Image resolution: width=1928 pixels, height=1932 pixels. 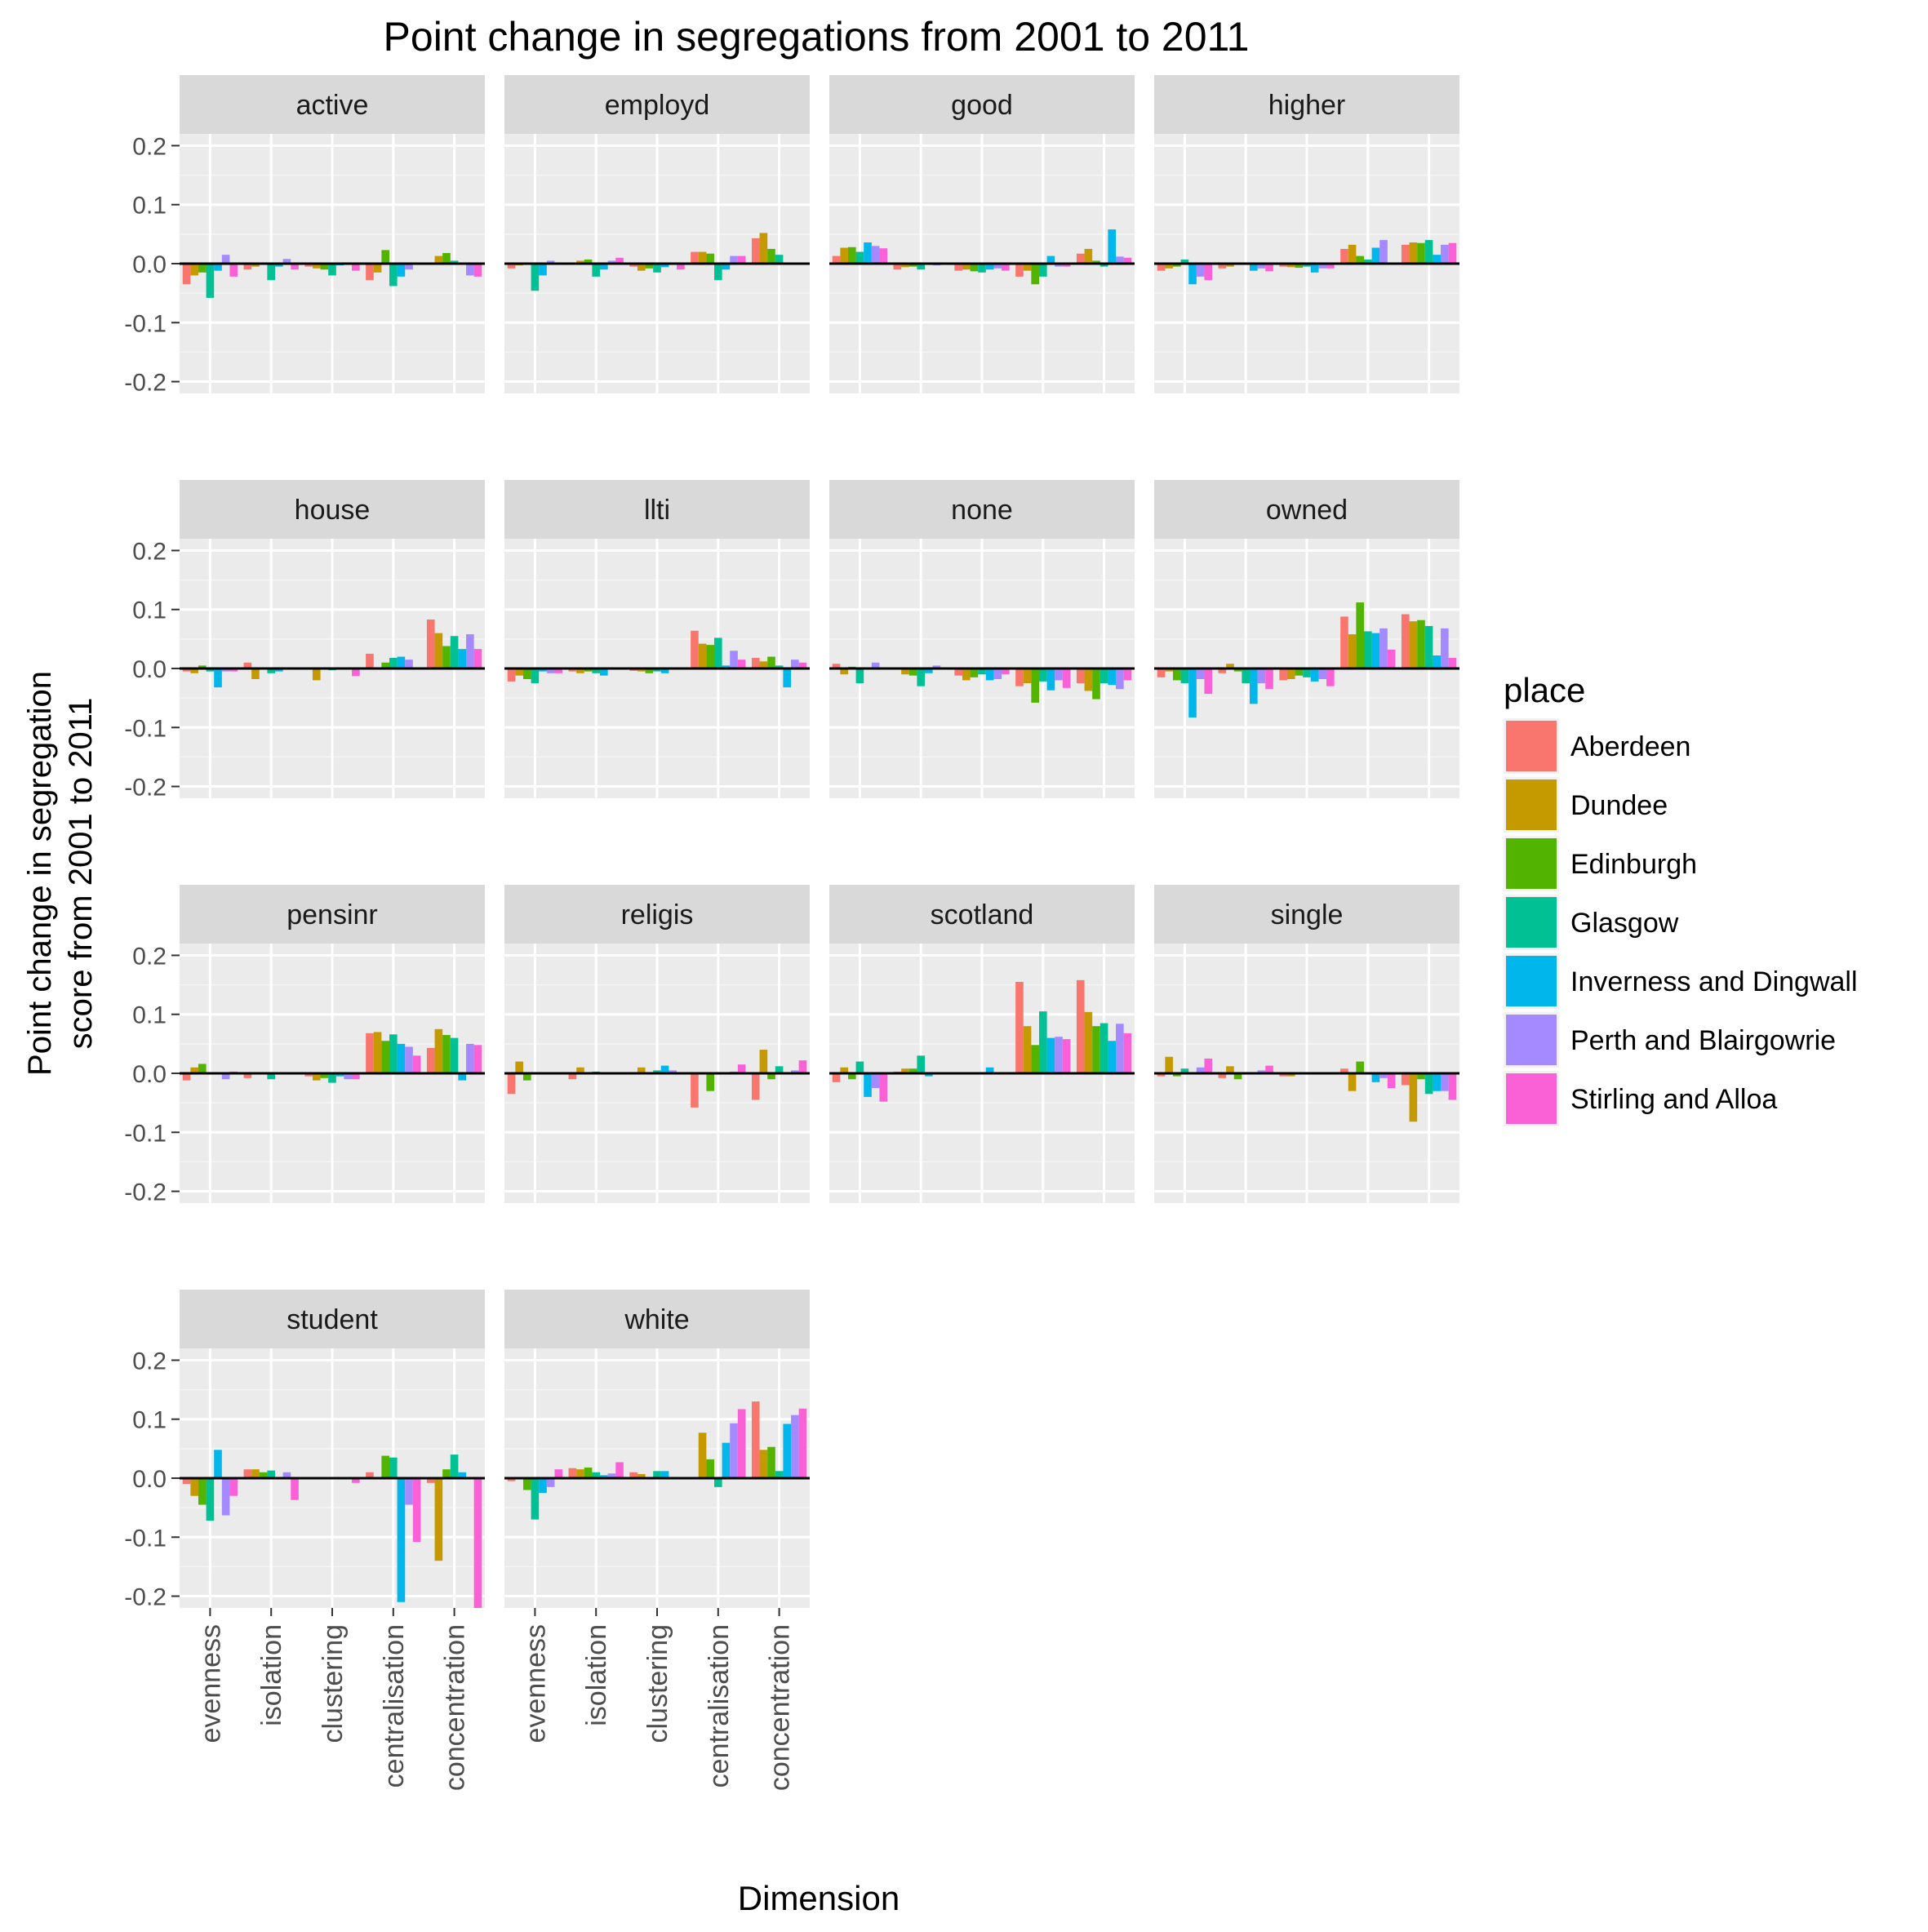 What do you see at coordinates (1367, 649) in the screenshot?
I see `bar-centralisation-glasgow` at bounding box center [1367, 649].